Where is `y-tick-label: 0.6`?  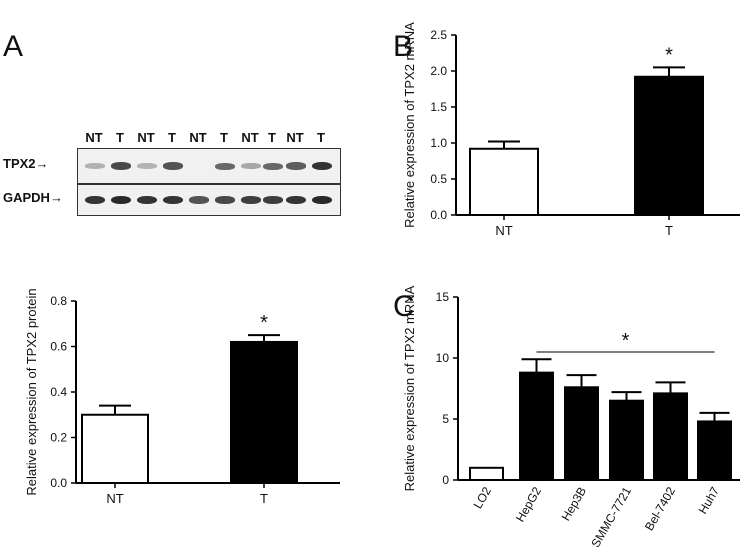
y-tick-label: 0.6 is located at coordinates (58, 347).